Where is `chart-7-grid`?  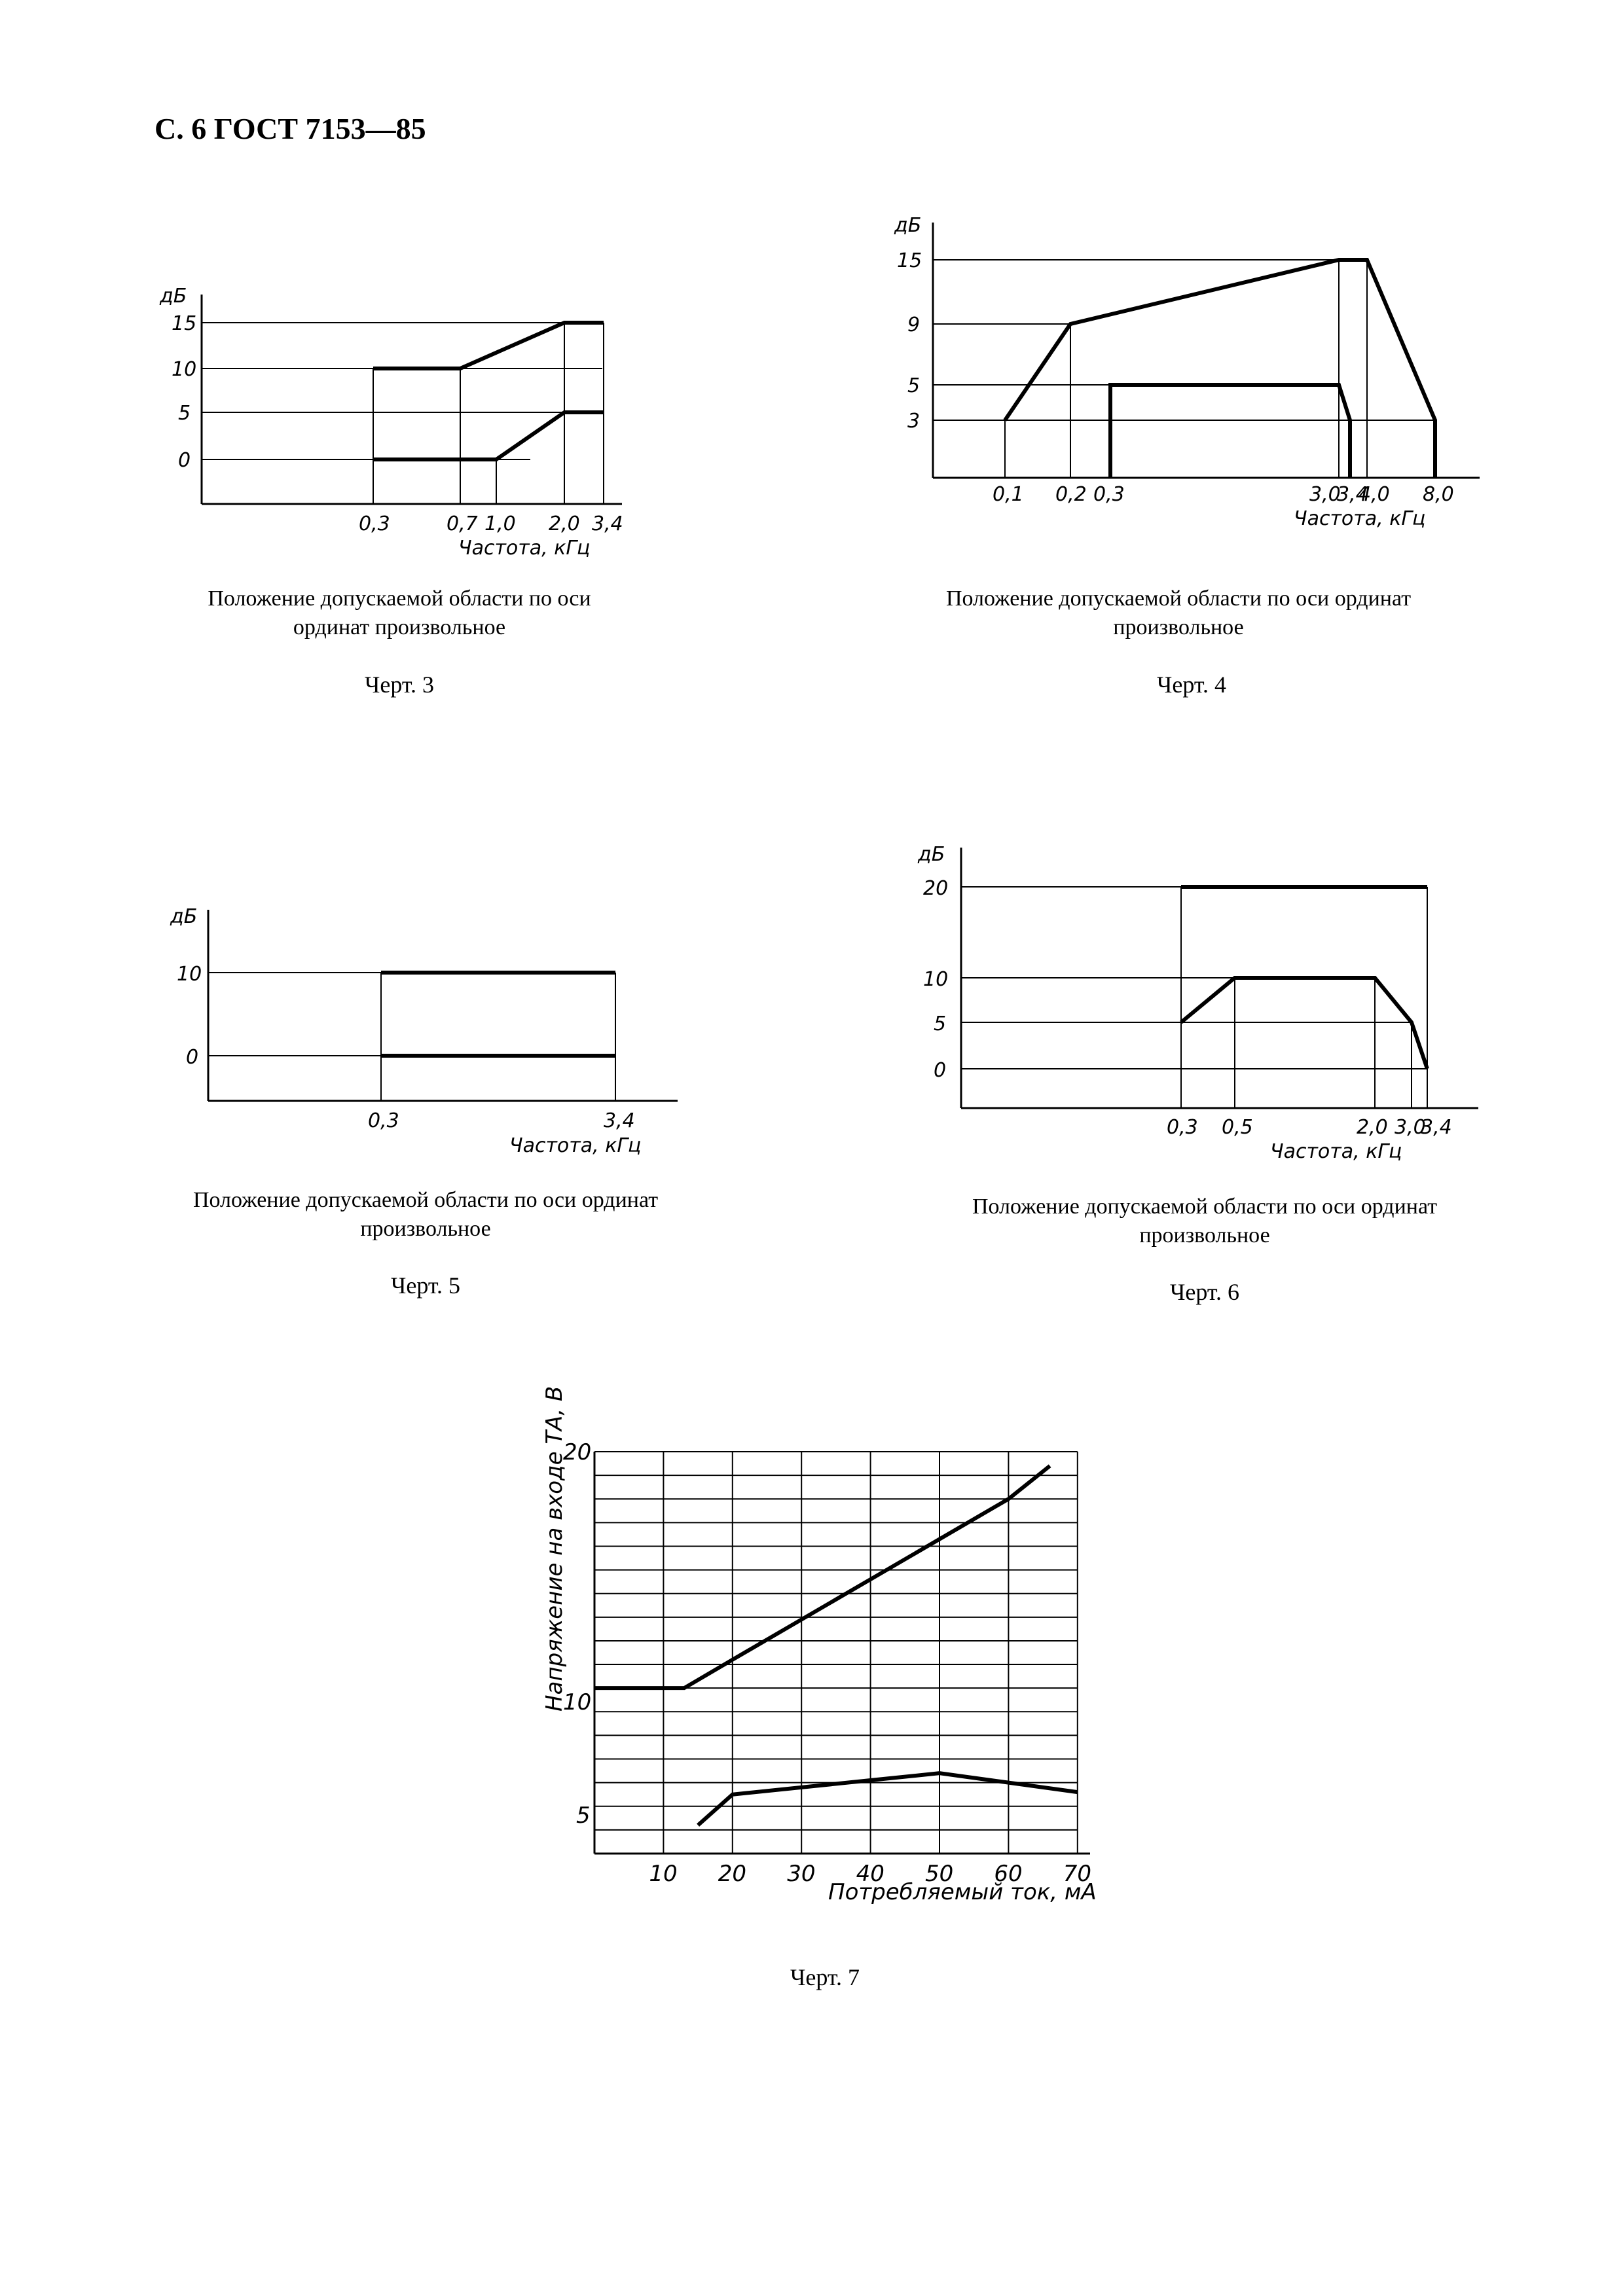
chart-7-grid is located at coordinates (836, 1652).